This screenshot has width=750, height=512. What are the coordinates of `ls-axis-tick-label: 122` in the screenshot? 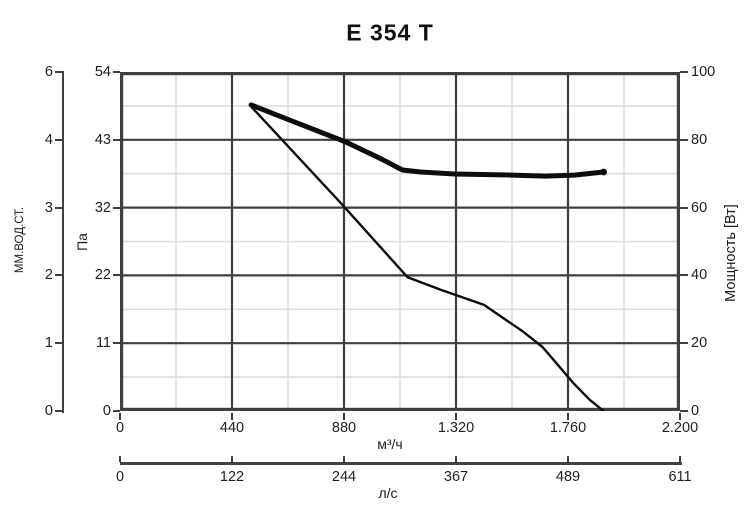 It's located at (232, 477).